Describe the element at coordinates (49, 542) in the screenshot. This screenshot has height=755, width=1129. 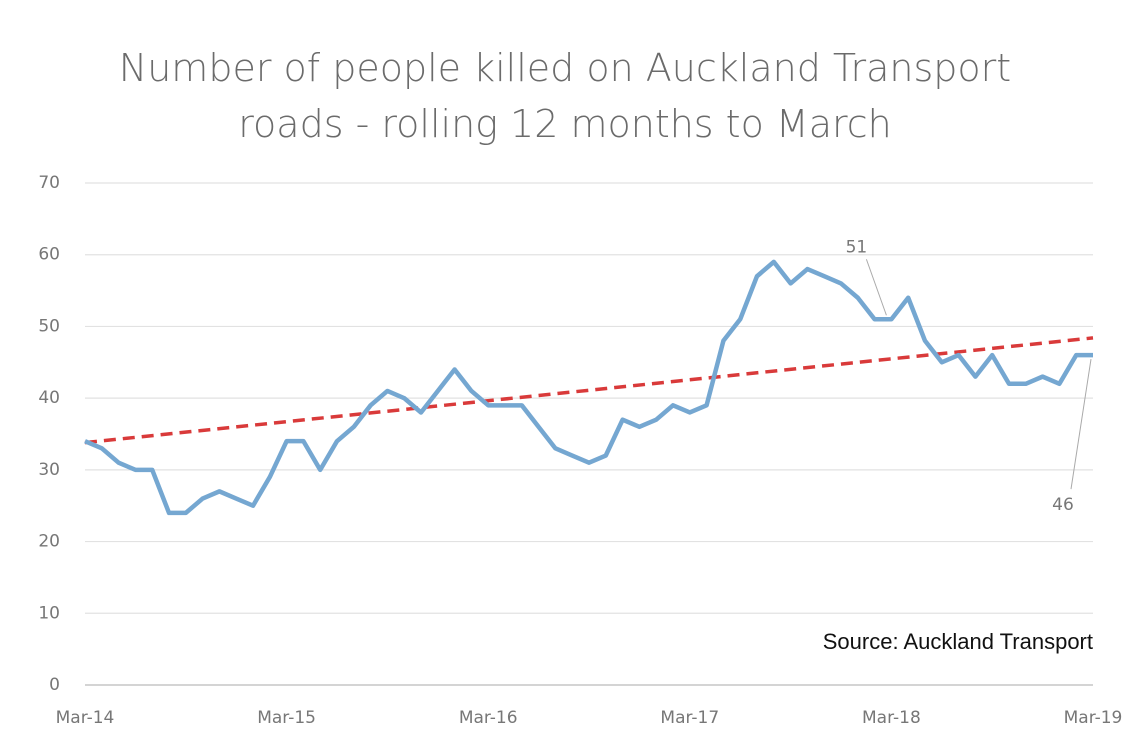
I see `y-tick-label: 20` at that location.